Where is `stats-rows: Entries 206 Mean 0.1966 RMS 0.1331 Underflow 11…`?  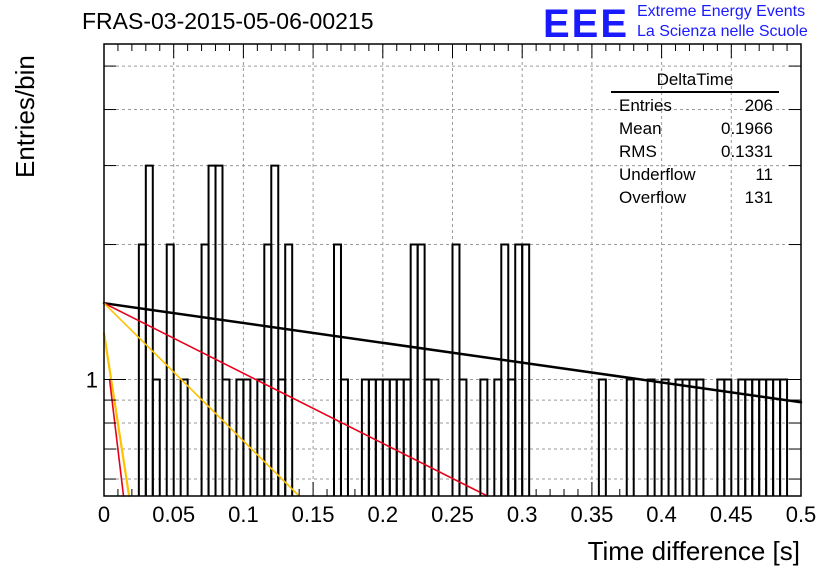 stats-rows: Entries 206 Mean 0.1966 RMS 0.1331 Underflow 11… is located at coordinates (695, 151).